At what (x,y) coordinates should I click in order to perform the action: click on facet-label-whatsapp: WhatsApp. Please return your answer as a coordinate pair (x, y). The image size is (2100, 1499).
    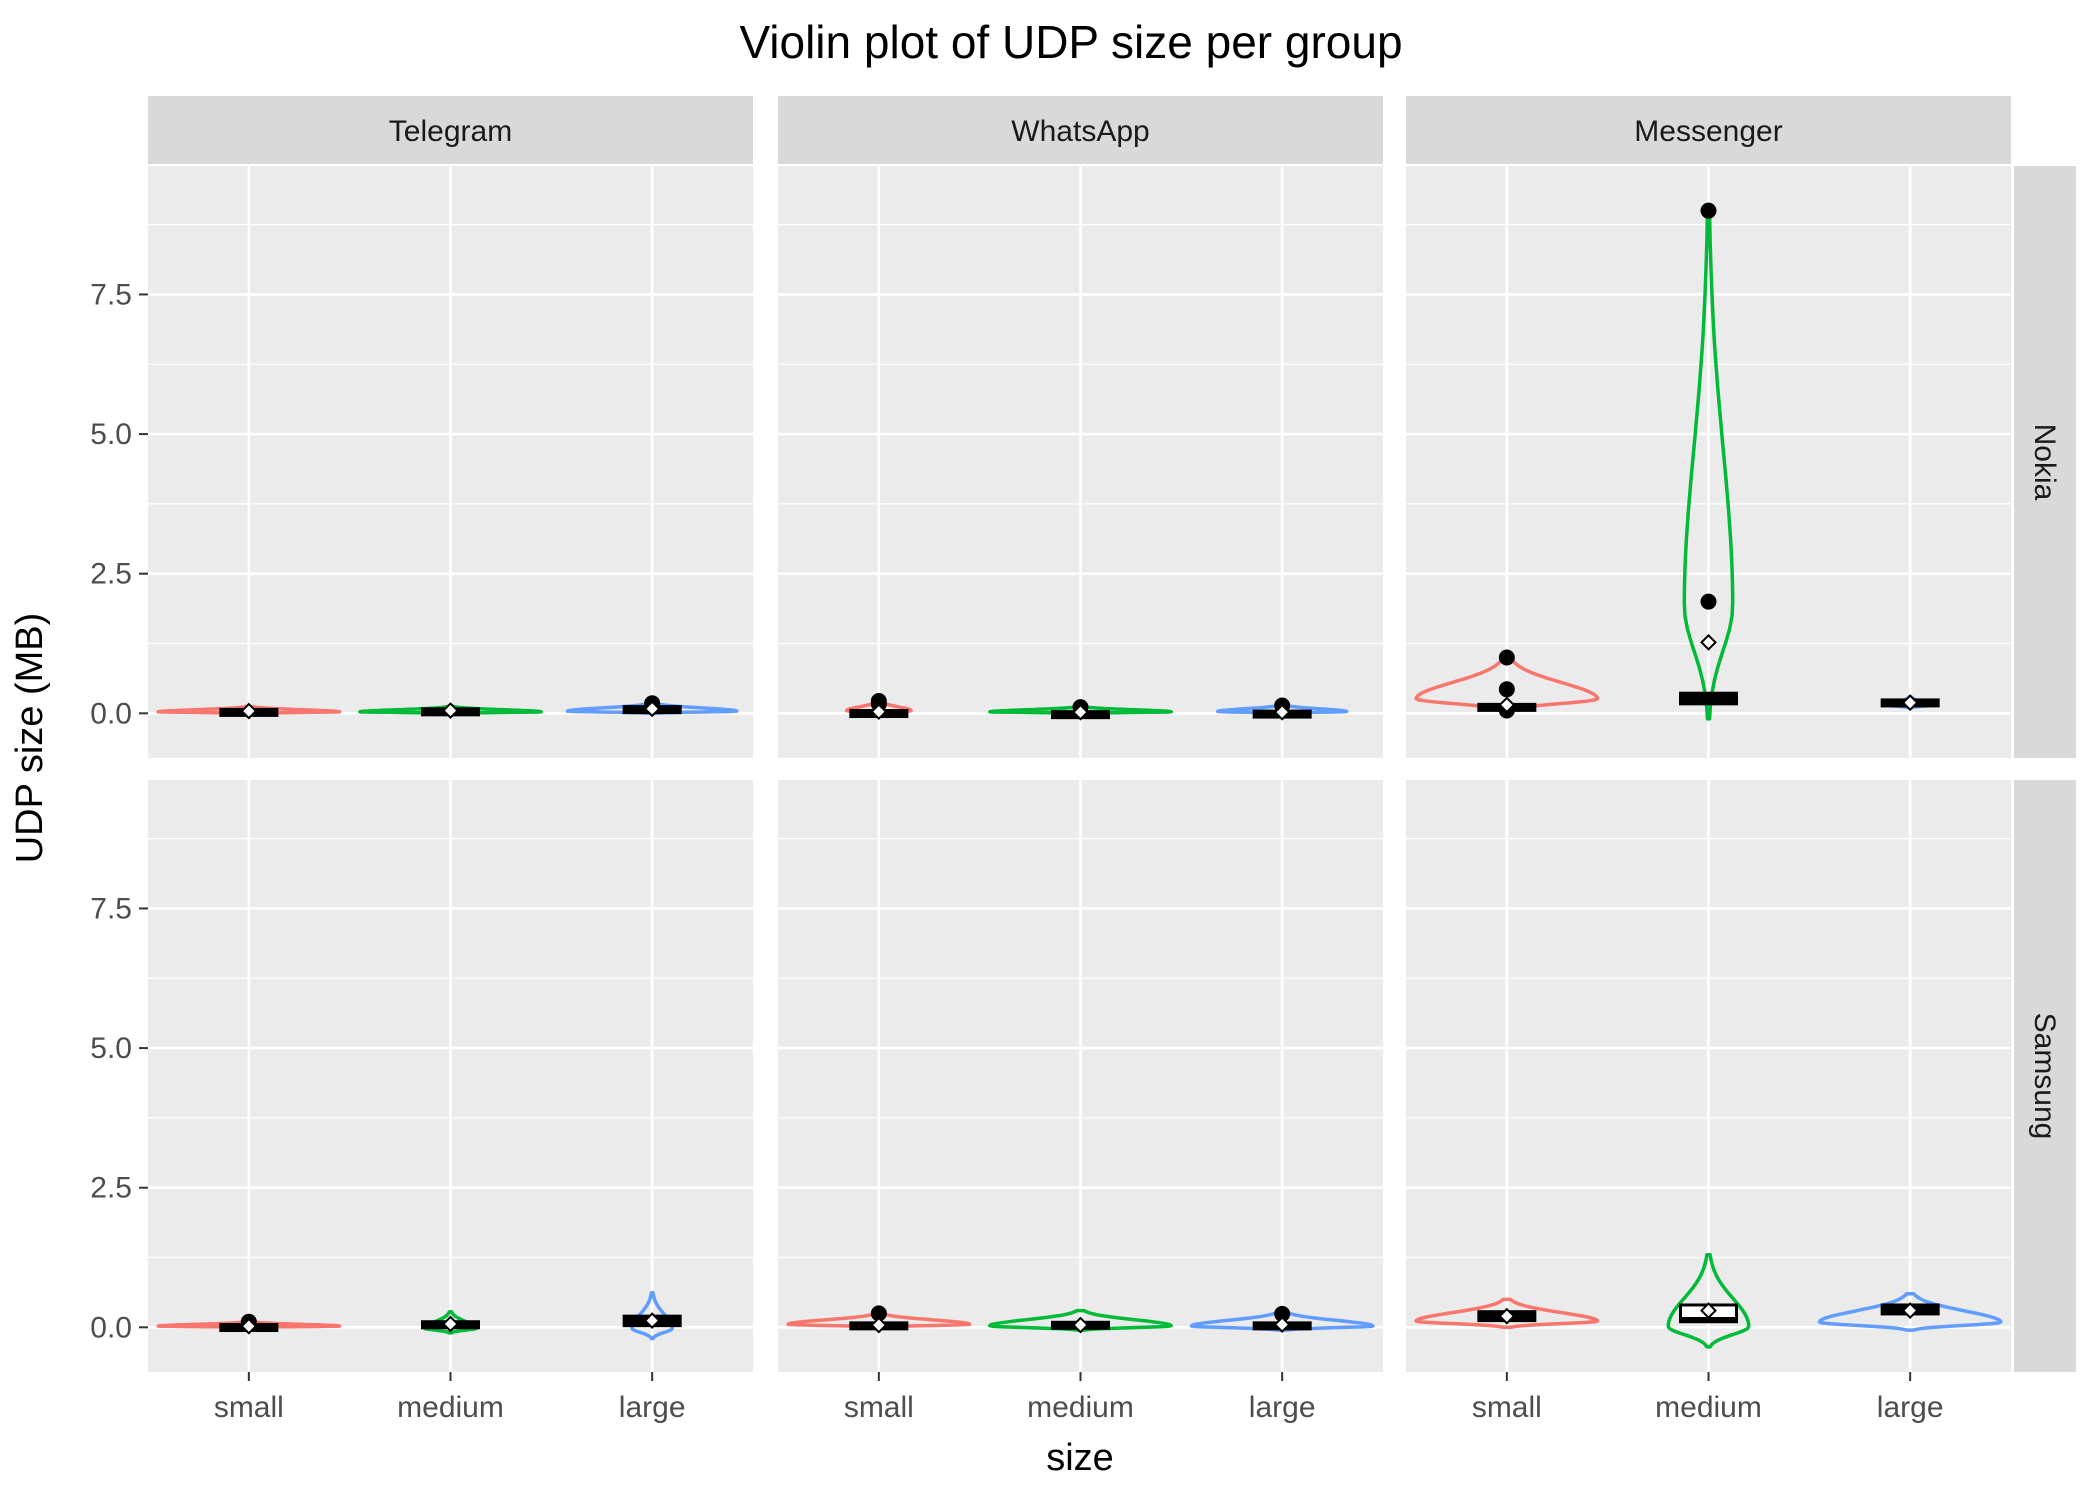
    Looking at the image, I should click on (1080, 131).